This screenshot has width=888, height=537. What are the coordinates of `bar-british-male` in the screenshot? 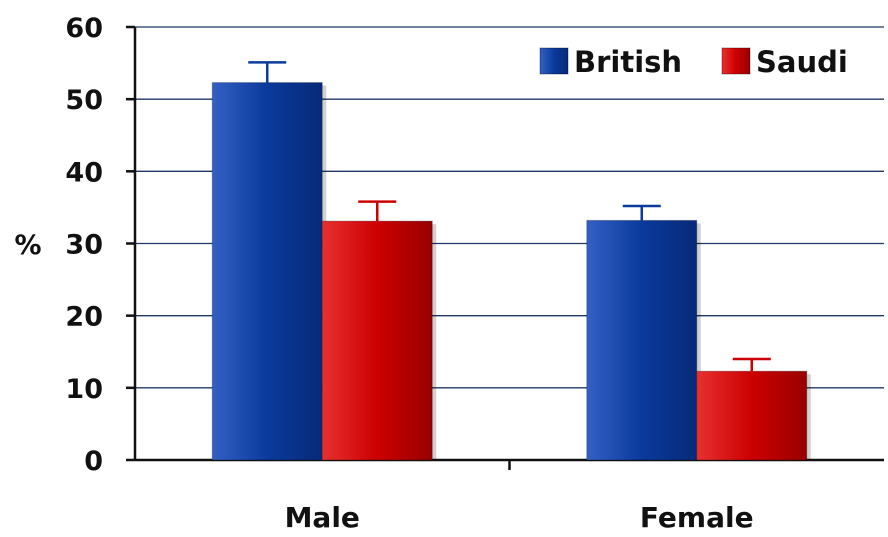 It's located at (267, 271).